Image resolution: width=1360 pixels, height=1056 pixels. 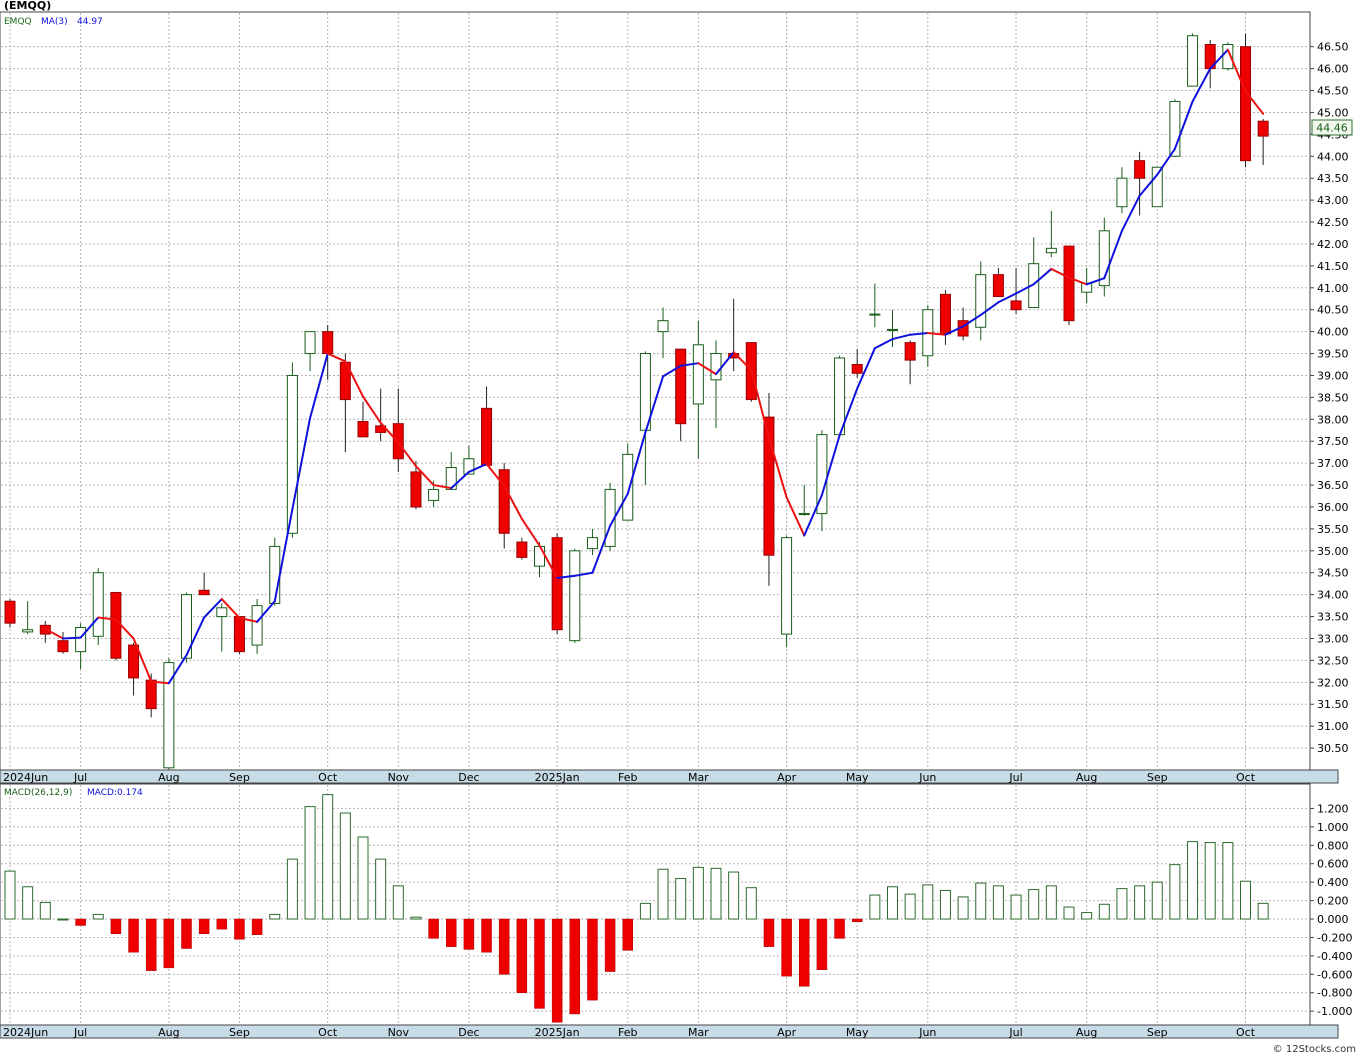 What do you see at coordinates (627, 1032) in the screenshot?
I see `macd-x-tick-label: Feb` at bounding box center [627, 1032].